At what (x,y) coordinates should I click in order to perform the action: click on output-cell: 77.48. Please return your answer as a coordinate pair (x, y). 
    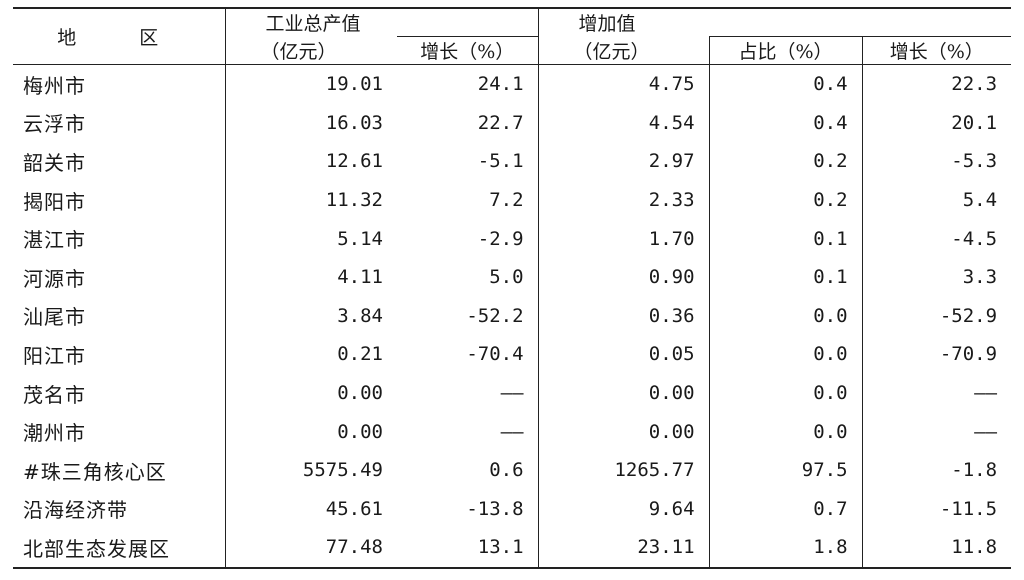
    Looking at the image, I should click on (311, 548).